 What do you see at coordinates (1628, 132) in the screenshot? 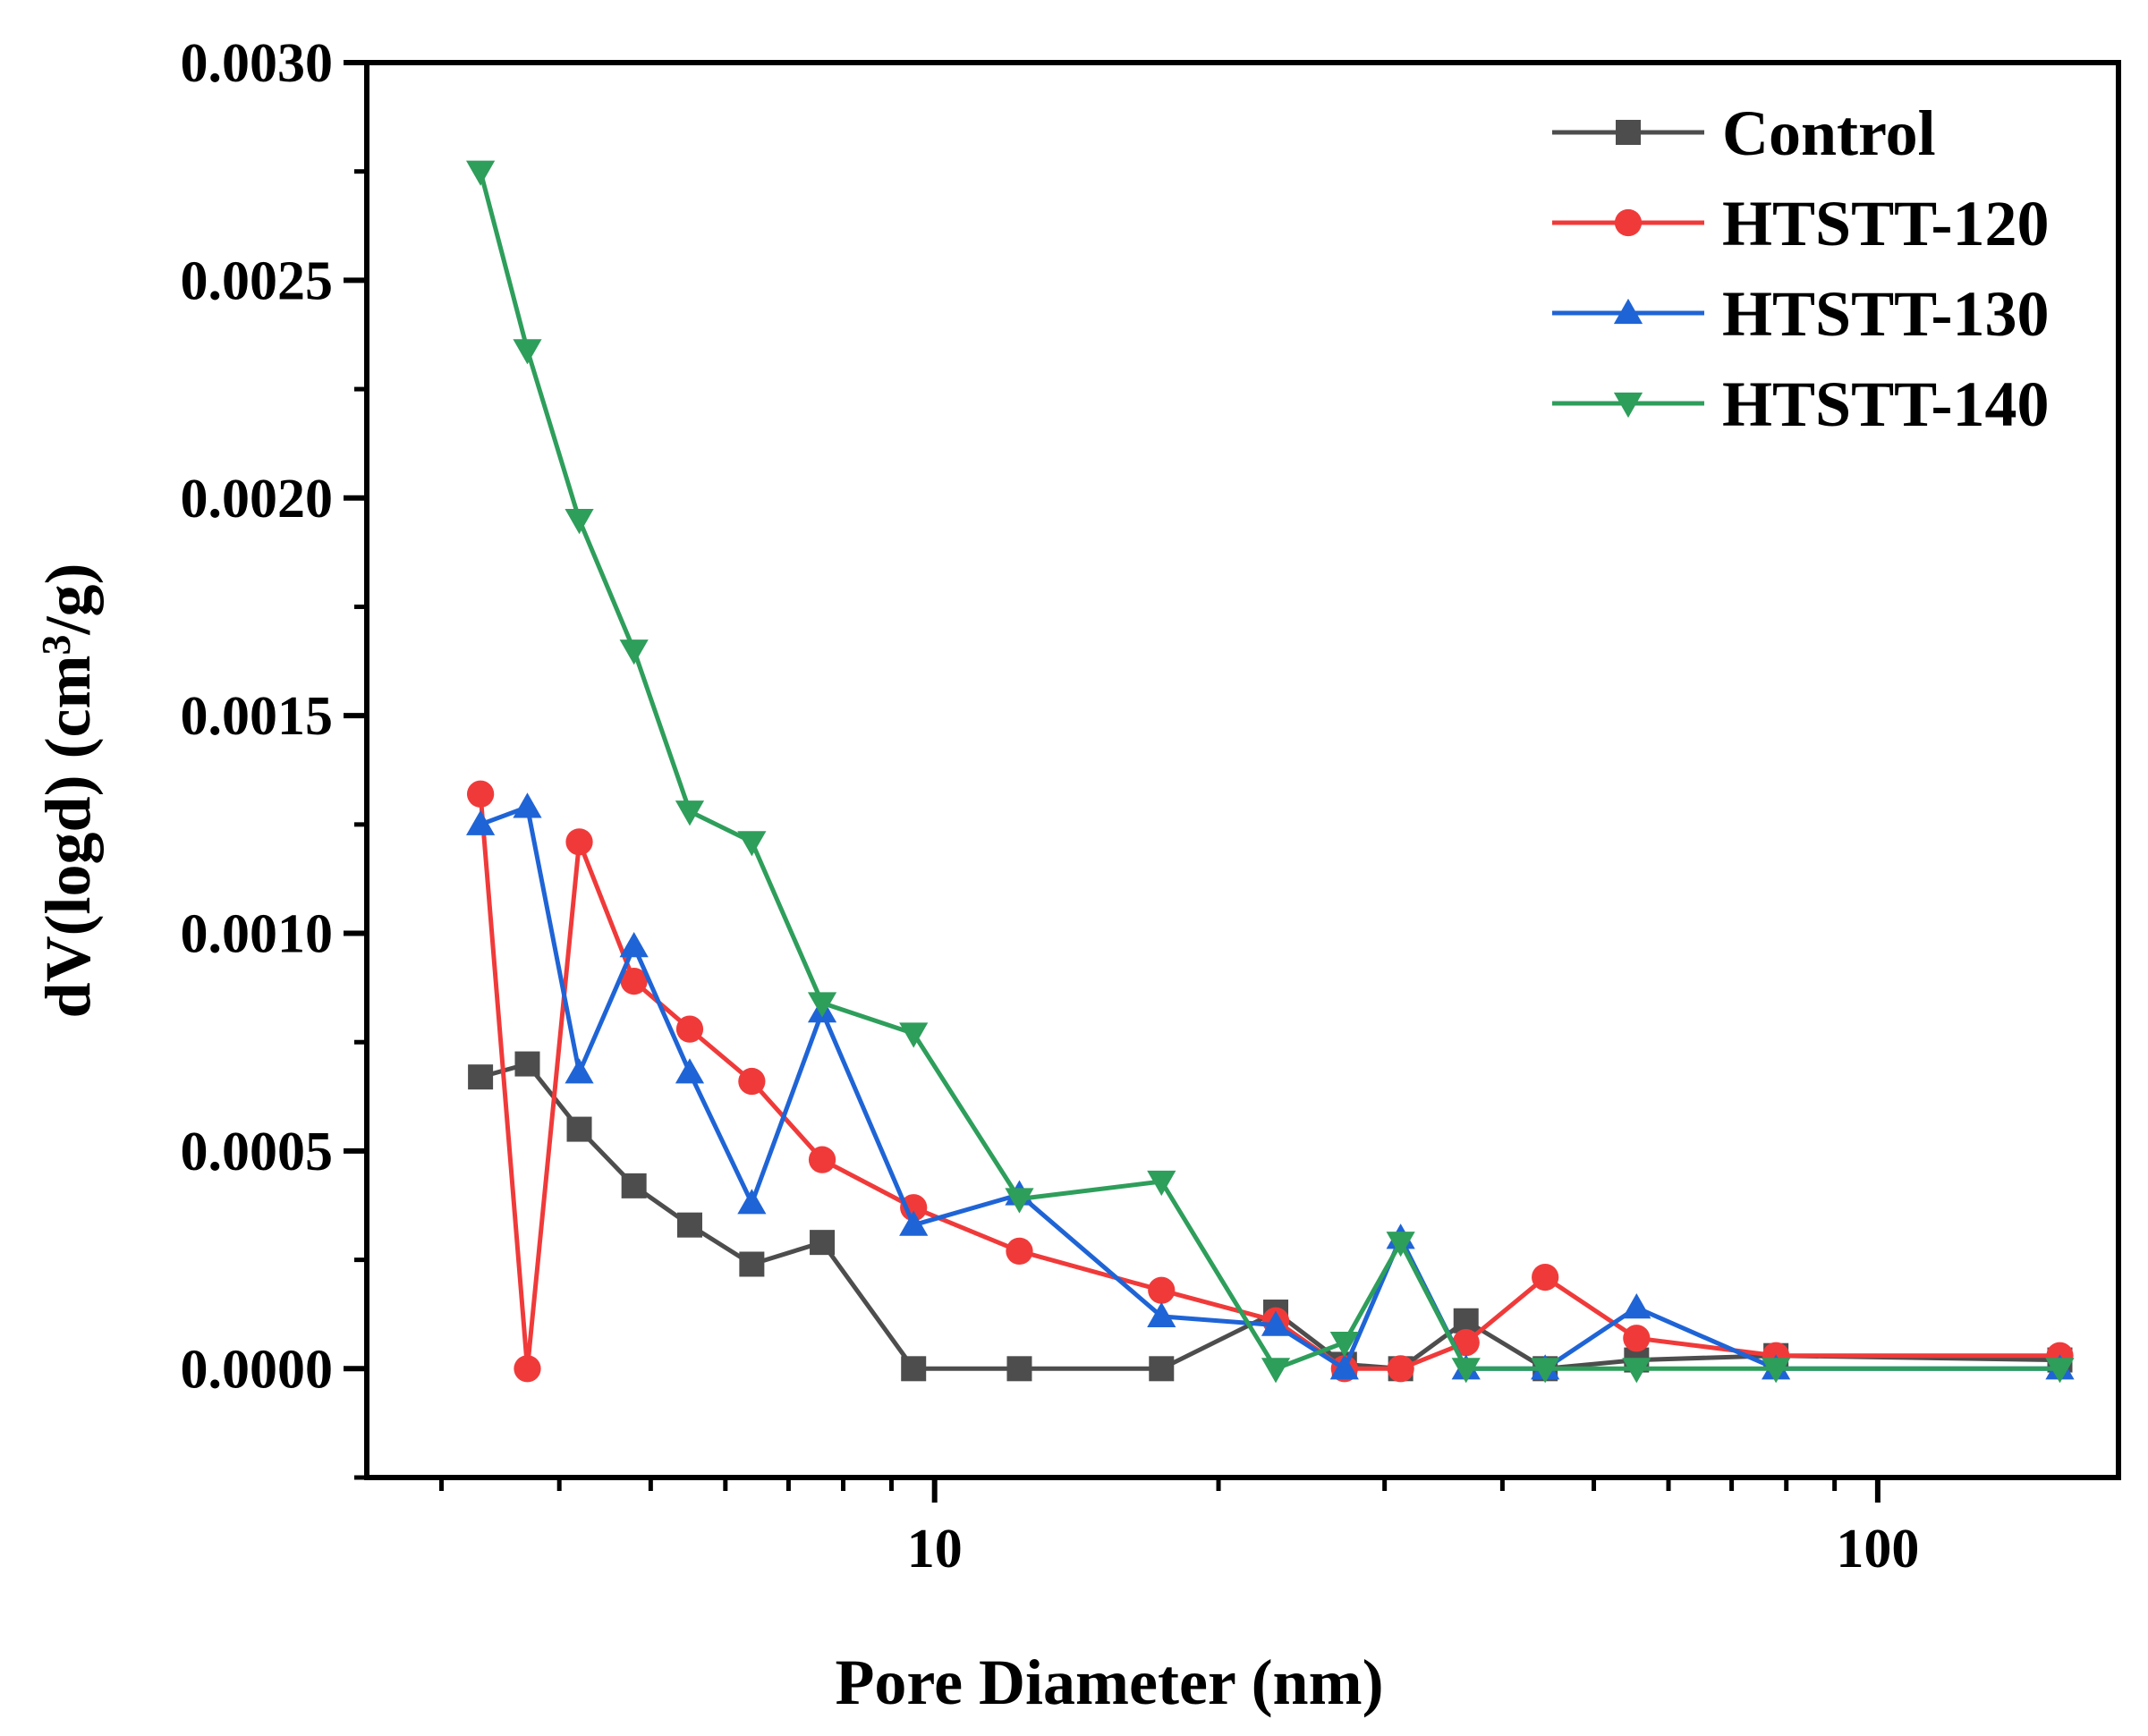
I see `legend-marker-control` at bounding box center [1628, 132].